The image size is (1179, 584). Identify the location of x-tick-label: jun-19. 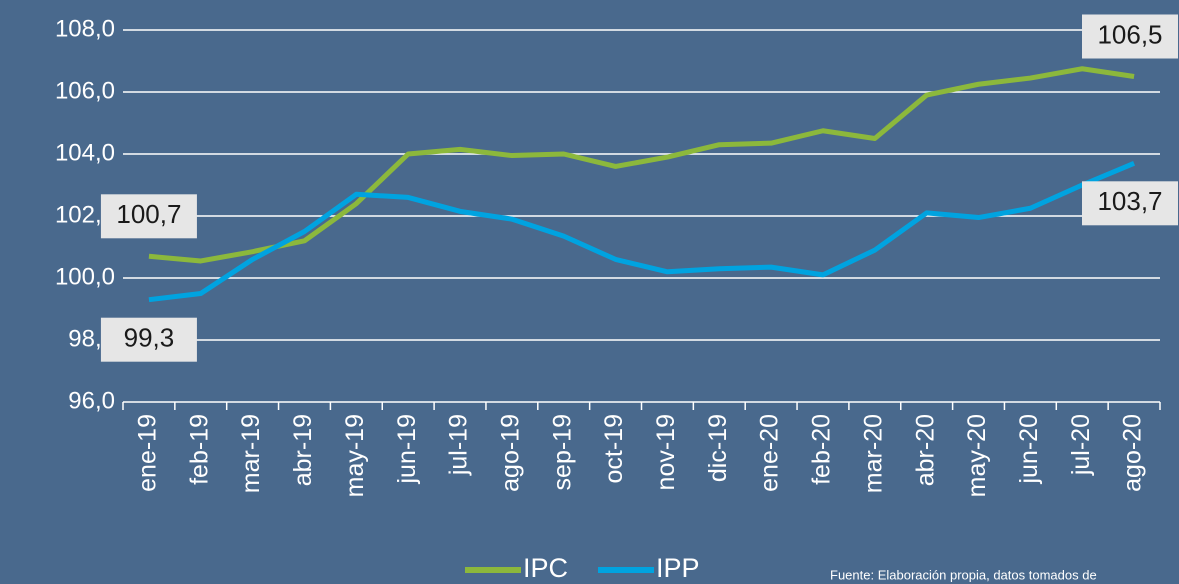
(407, 449).